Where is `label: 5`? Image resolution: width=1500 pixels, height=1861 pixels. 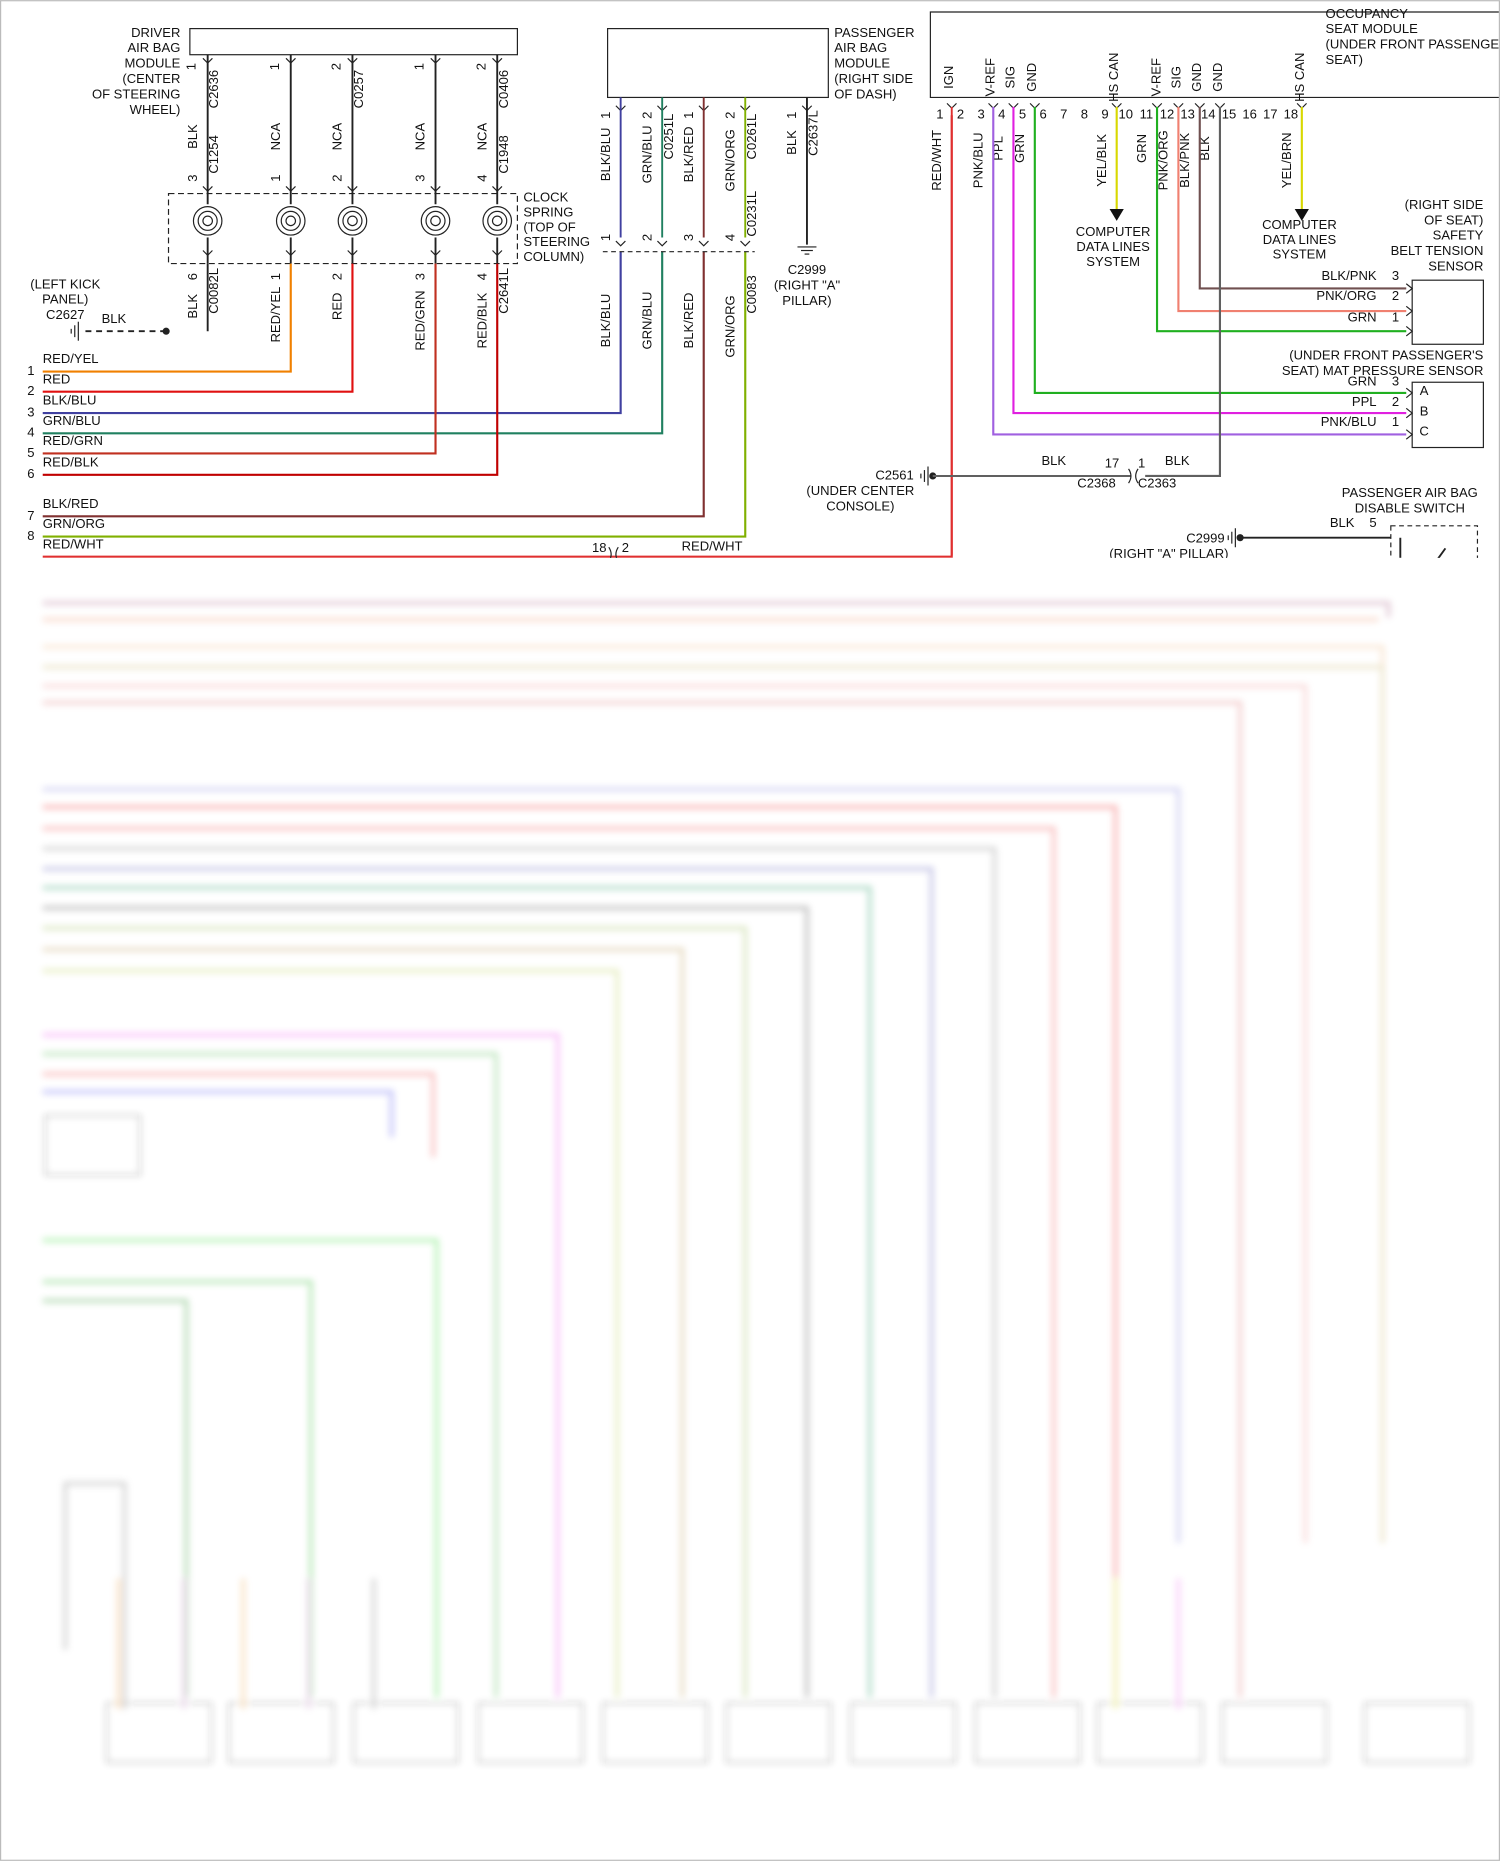
label: 5 is located at coordinates (30, 452).